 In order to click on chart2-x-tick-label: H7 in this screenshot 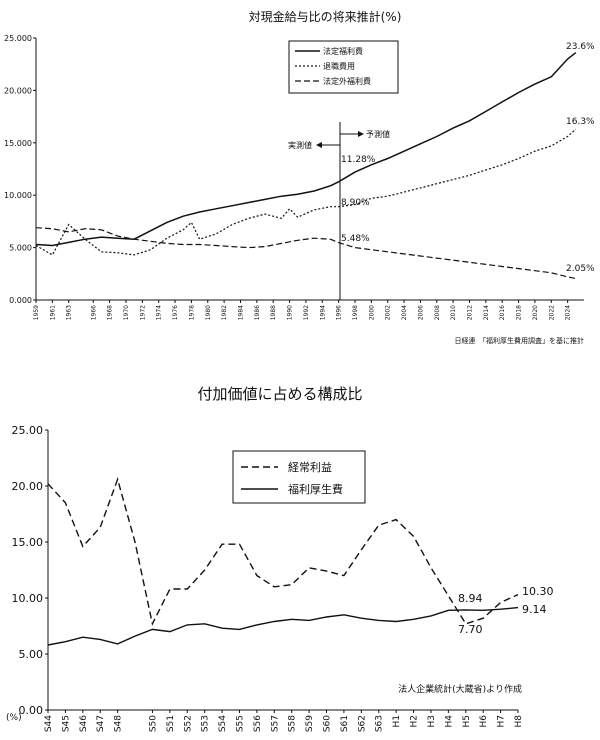, I will do `click(502, 721)`.